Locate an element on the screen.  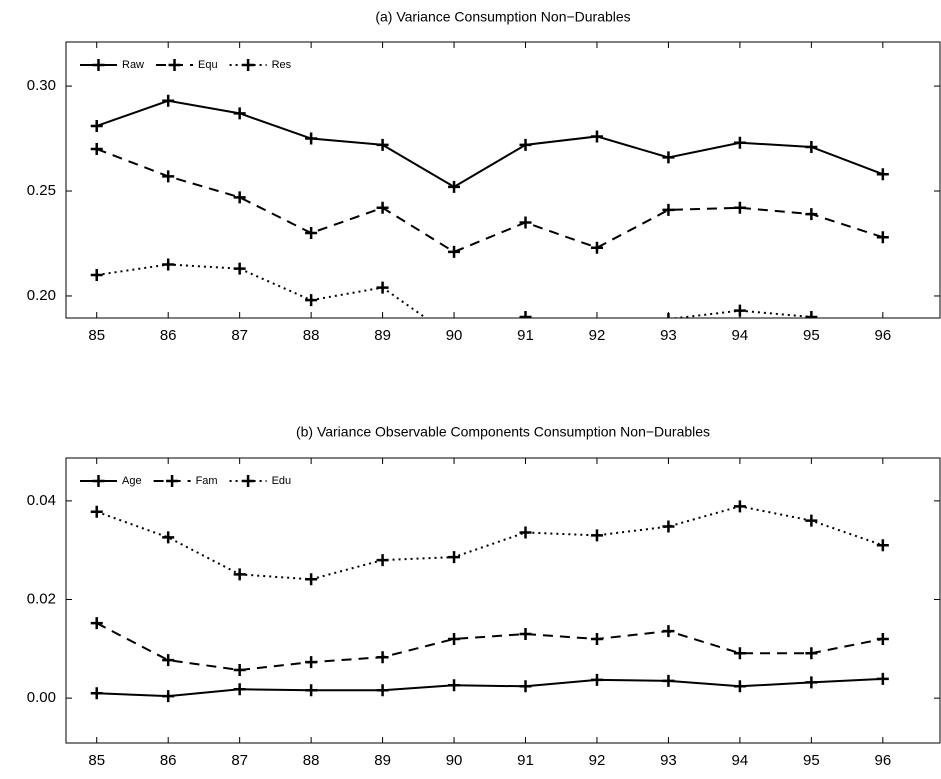
legend-label: Res is located at coordinates (282, 65).